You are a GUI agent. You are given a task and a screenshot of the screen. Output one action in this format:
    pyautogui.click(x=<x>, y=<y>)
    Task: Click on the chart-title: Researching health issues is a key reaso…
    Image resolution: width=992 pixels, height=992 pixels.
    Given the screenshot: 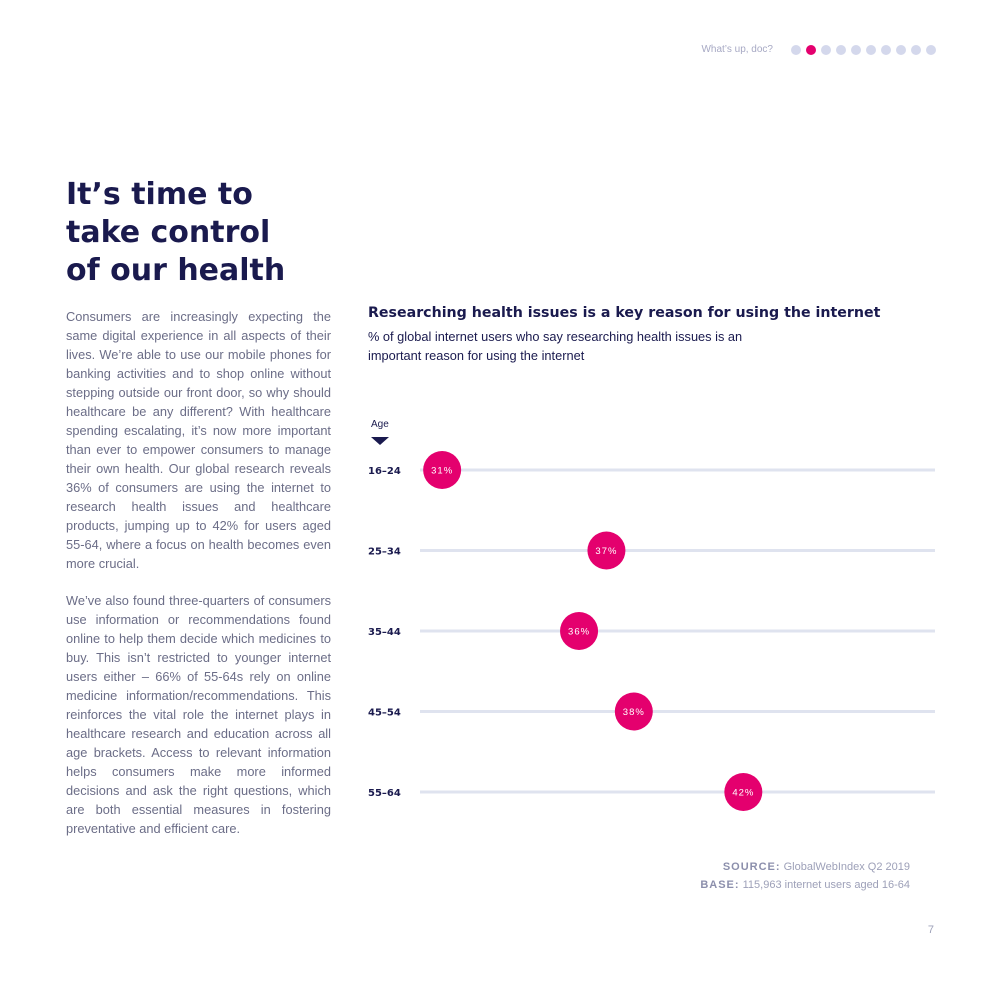 What is the action you would take?
    pyautogui.click(x=624, y=313)
    